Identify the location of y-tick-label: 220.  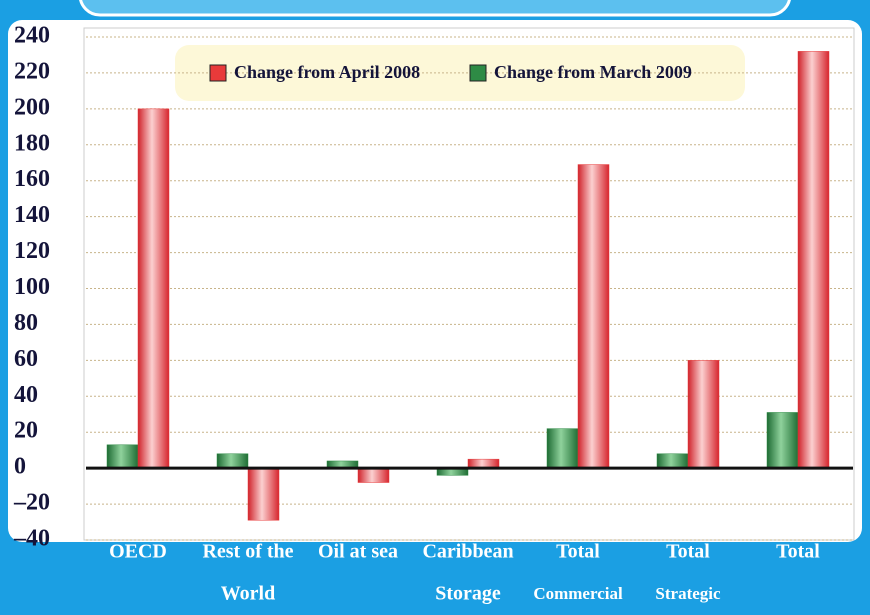
(32, 71).